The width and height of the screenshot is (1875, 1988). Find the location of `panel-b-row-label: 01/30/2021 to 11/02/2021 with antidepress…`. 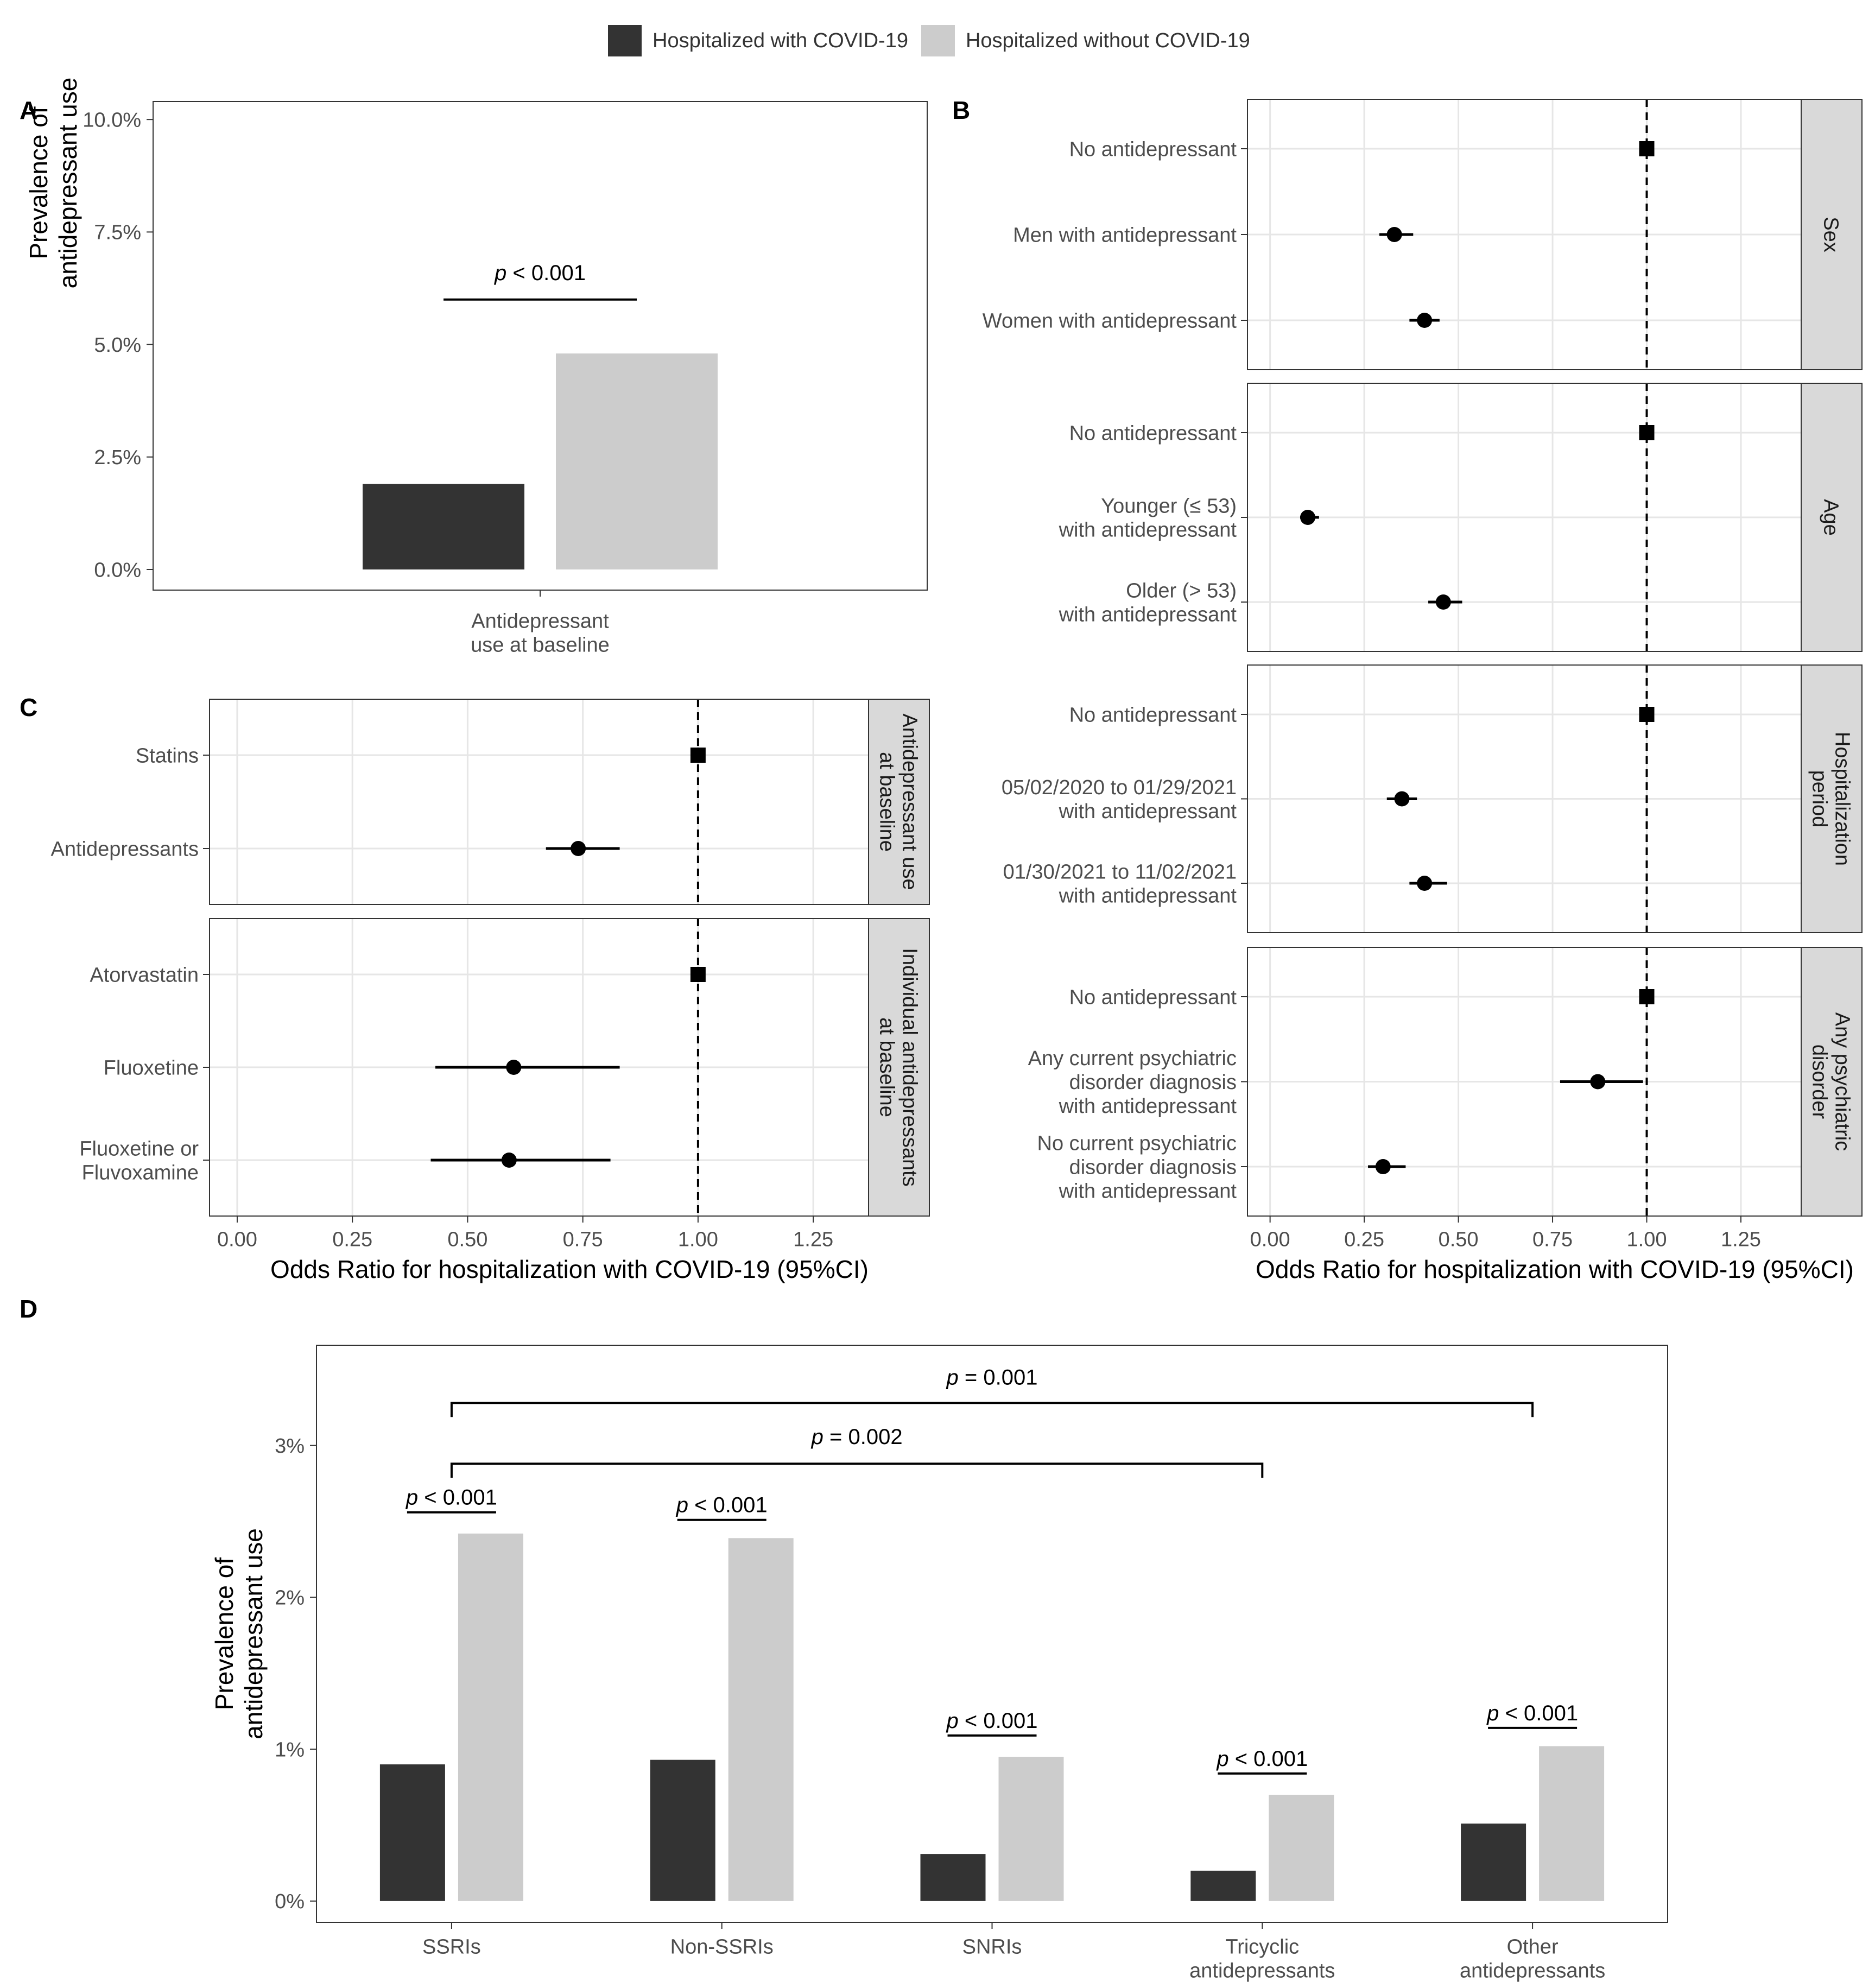

panel-b-row-label: 01/30/2021 to 11/02/2021 with antidepress… is located at coordinates (1120, 884).